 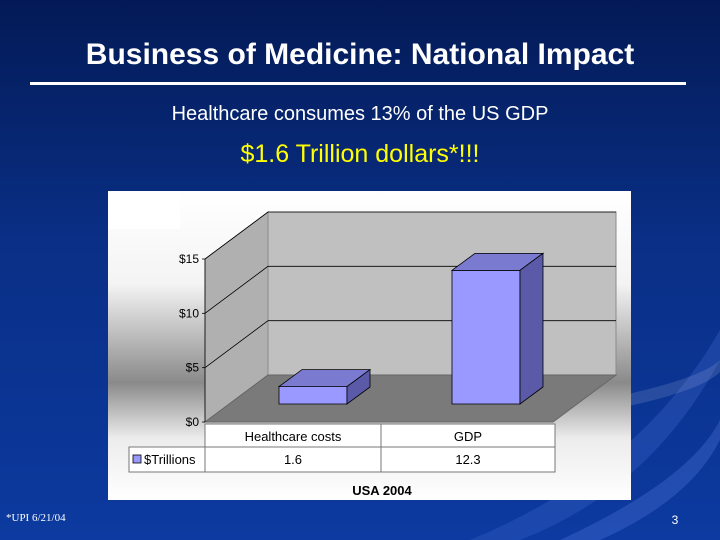 What do you see at coordinates (360, 154) in the screenshot?
I see `highlight-text: $1.6 Trillion dollars*!!!` at bounding box center [360, 154].